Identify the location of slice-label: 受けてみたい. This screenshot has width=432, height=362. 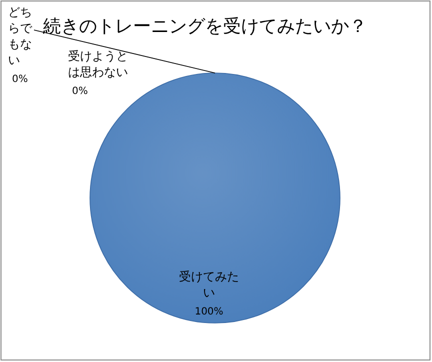
(209, 285).